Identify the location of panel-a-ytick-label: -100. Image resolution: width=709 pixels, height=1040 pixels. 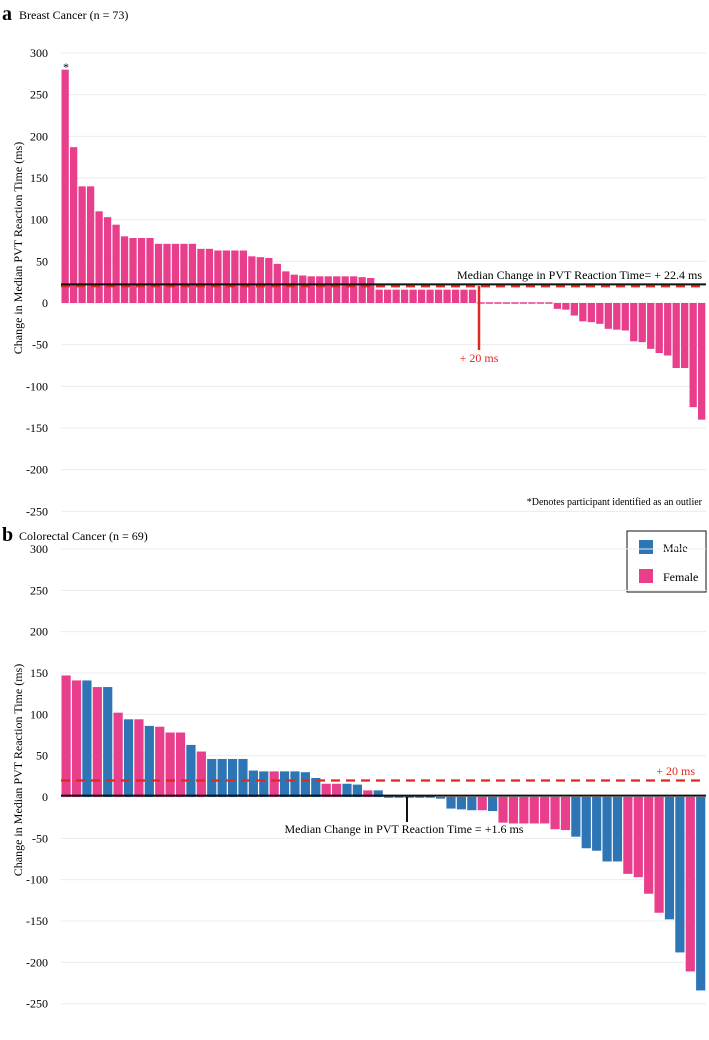
(37, 386).